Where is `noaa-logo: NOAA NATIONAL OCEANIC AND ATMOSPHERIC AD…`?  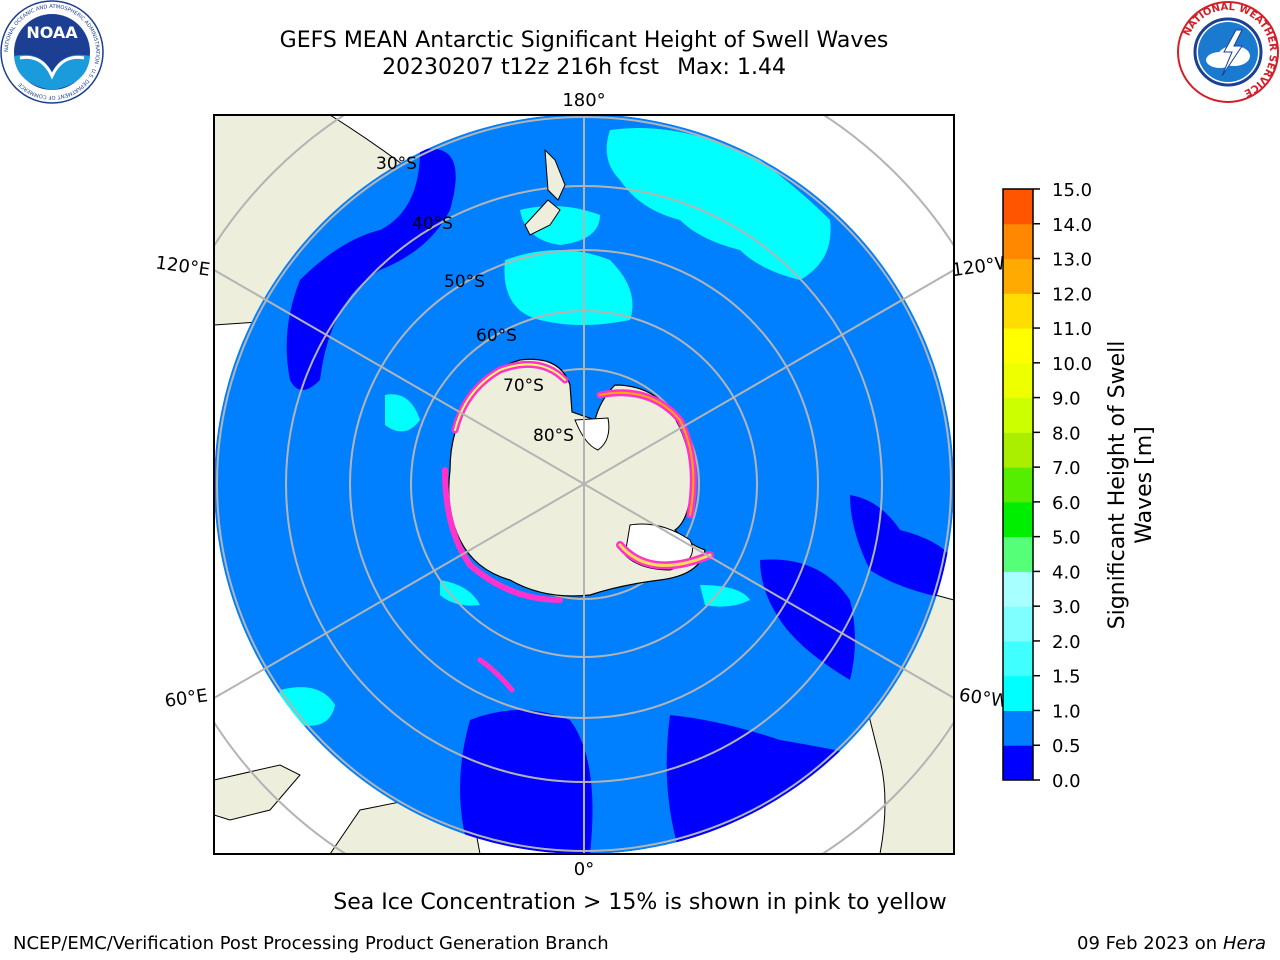 noaa-logo: NOAA NATIONAL OCEANIC AND ATMOSPHERIC AD… is located at coordinates (52, 52).